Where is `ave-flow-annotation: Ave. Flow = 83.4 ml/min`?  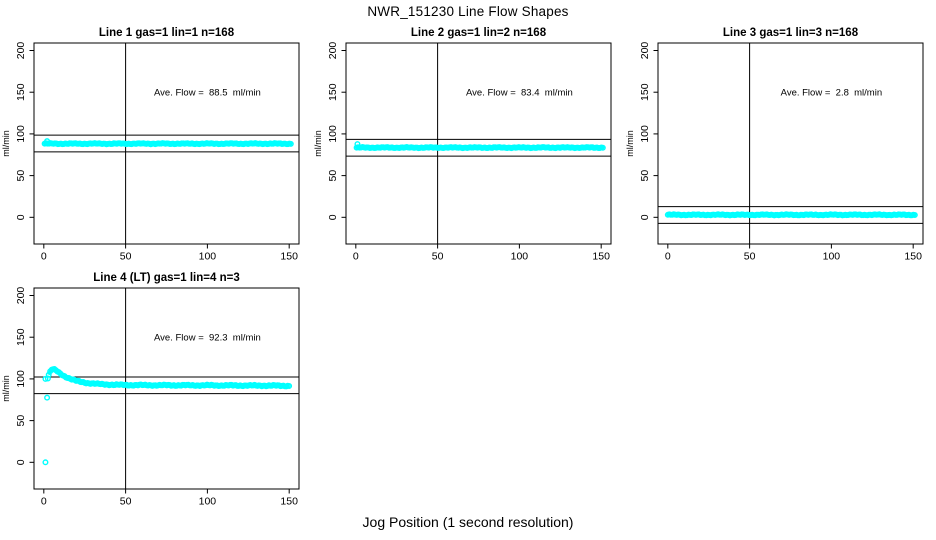 ave-flow-annotation: Ave. Flow = 83.4 ml/min is located at coordinates (519, 93).